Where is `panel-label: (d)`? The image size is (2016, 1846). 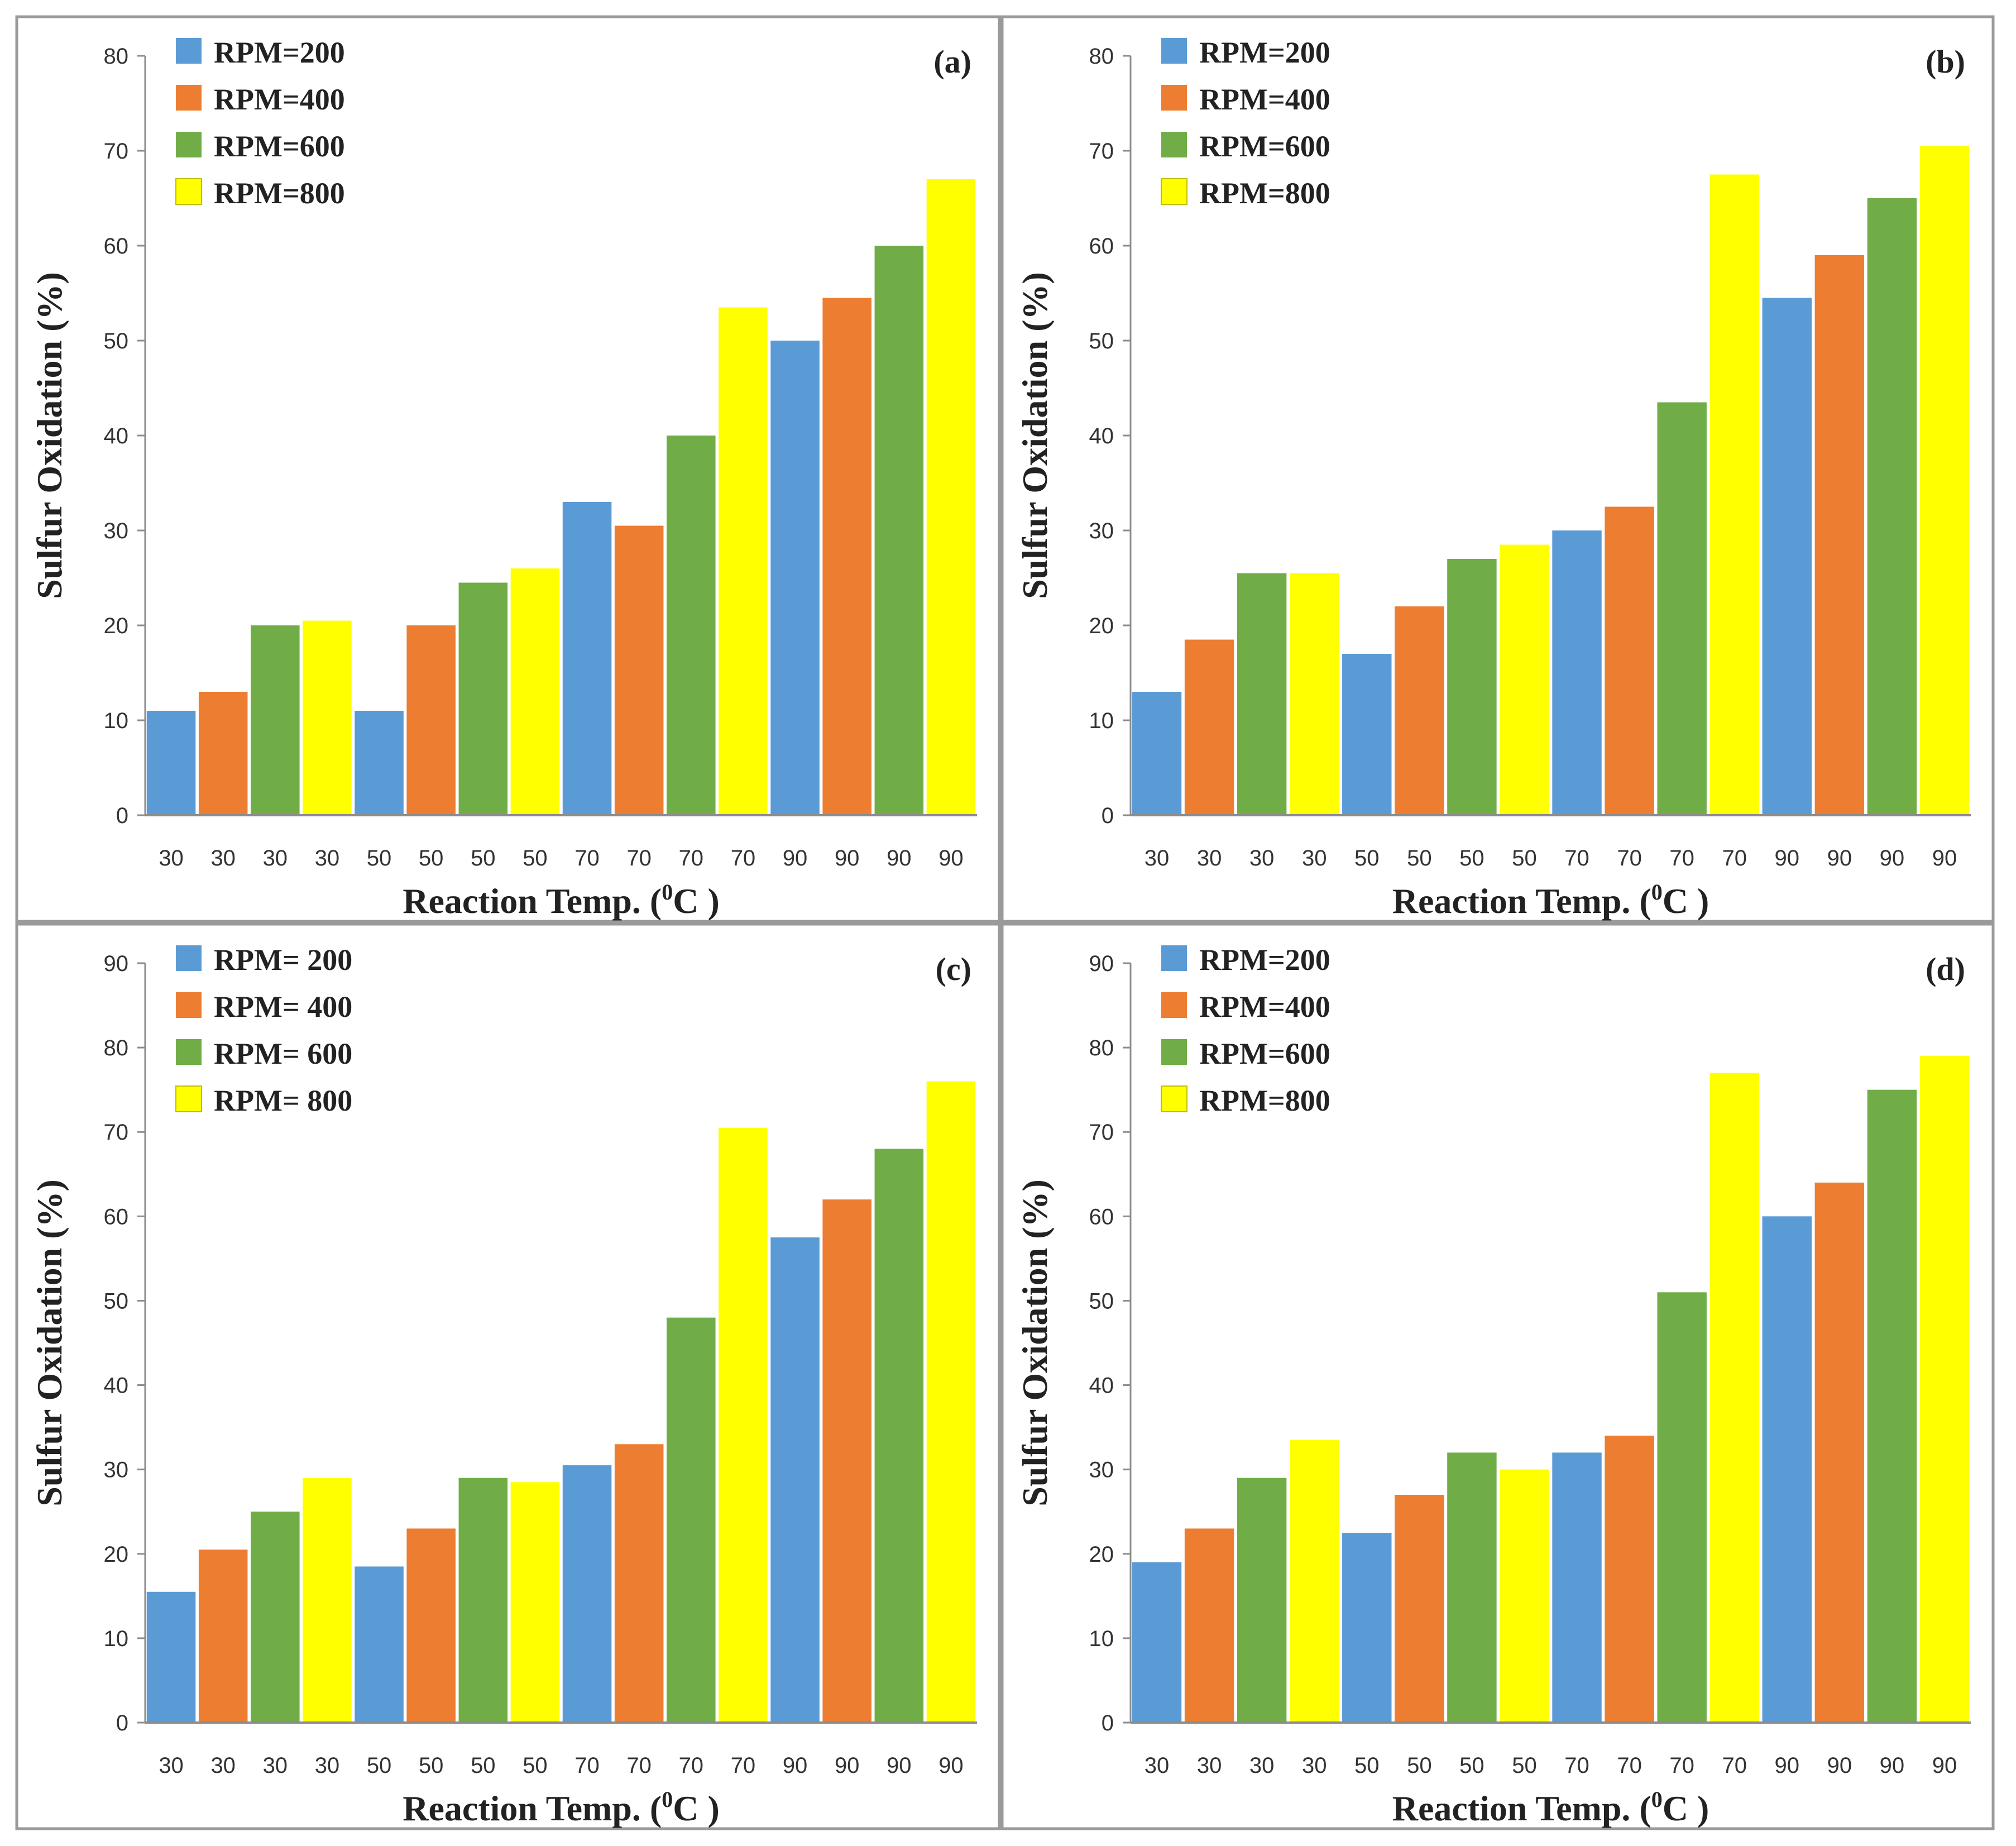 panel-label: (d) is located at coordinates (1945, 969).